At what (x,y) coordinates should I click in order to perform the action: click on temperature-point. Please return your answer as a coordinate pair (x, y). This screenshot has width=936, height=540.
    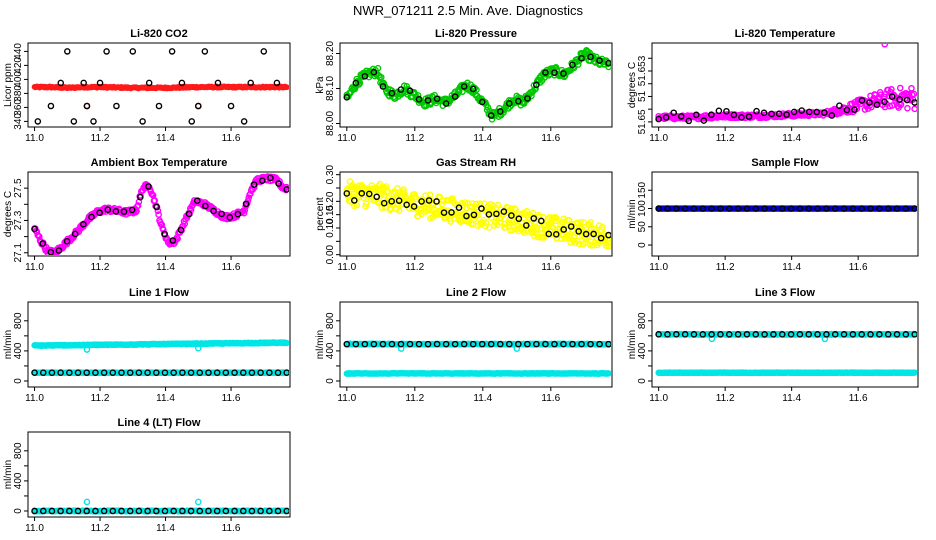
    Looking at the image, I should click on (900, 88).